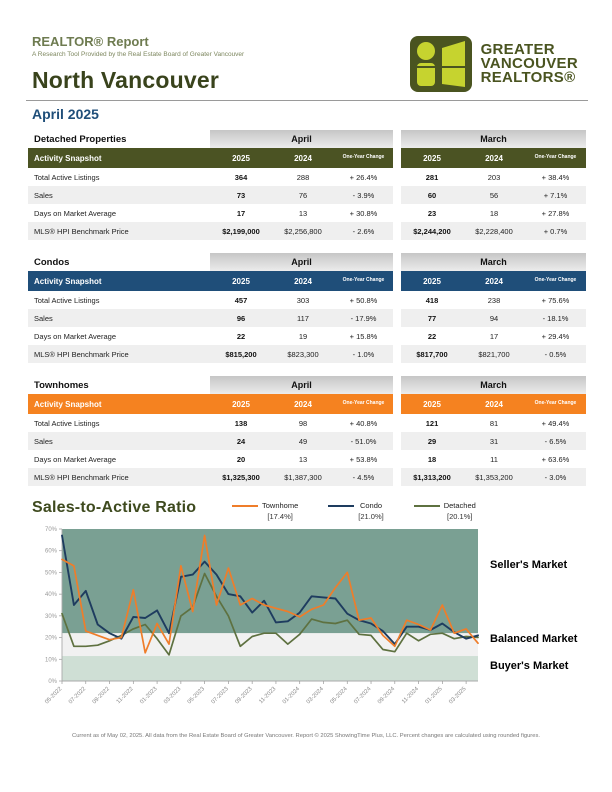 Image resolution: width=612 pixels, height=792 pixels. I want to click on cell: + 15.8%, so click(363, 336).